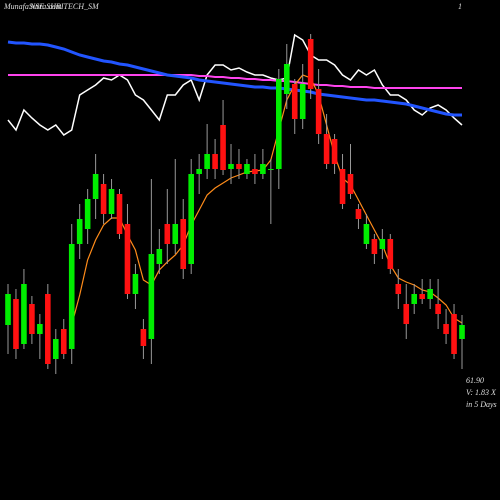 This screenshot has height=500, width=500. Describe the element at coordinates (475, 380) in the screenshot. I see `info-price: 61.90` at that location.